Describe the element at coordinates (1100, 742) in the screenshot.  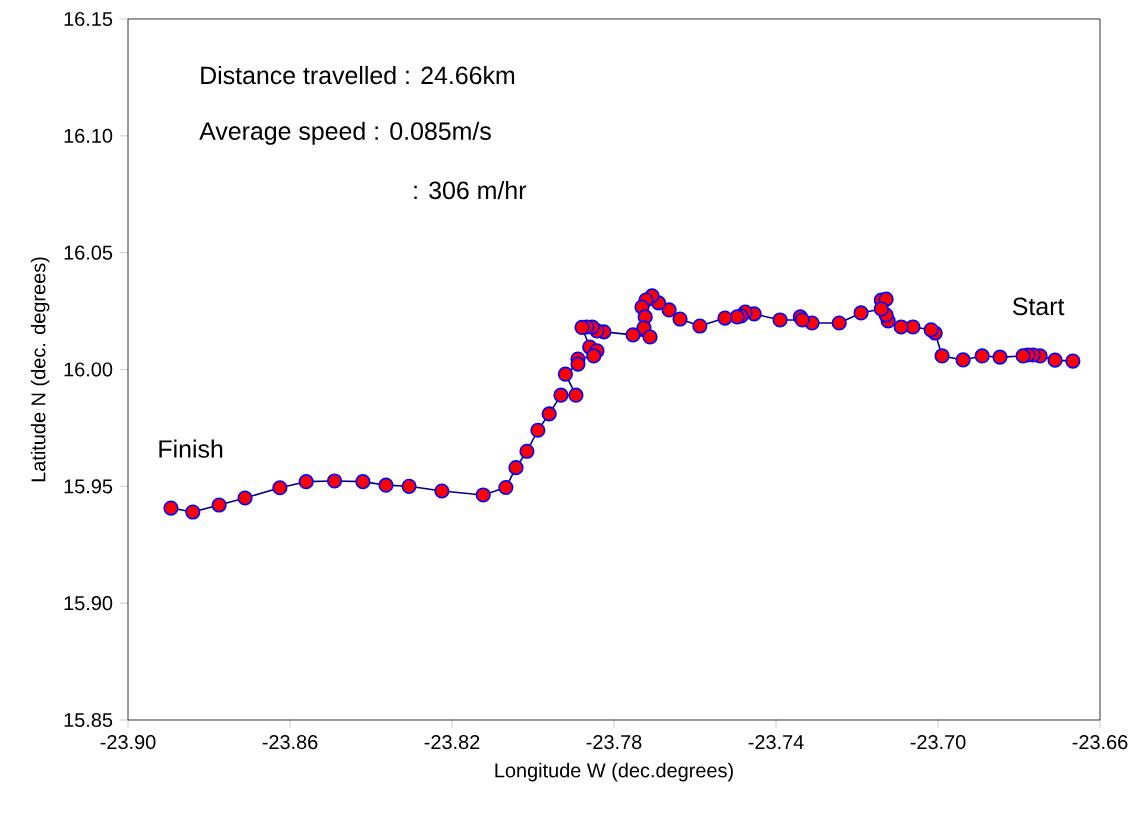
I see `x-tick-label: -23.66` at that location.